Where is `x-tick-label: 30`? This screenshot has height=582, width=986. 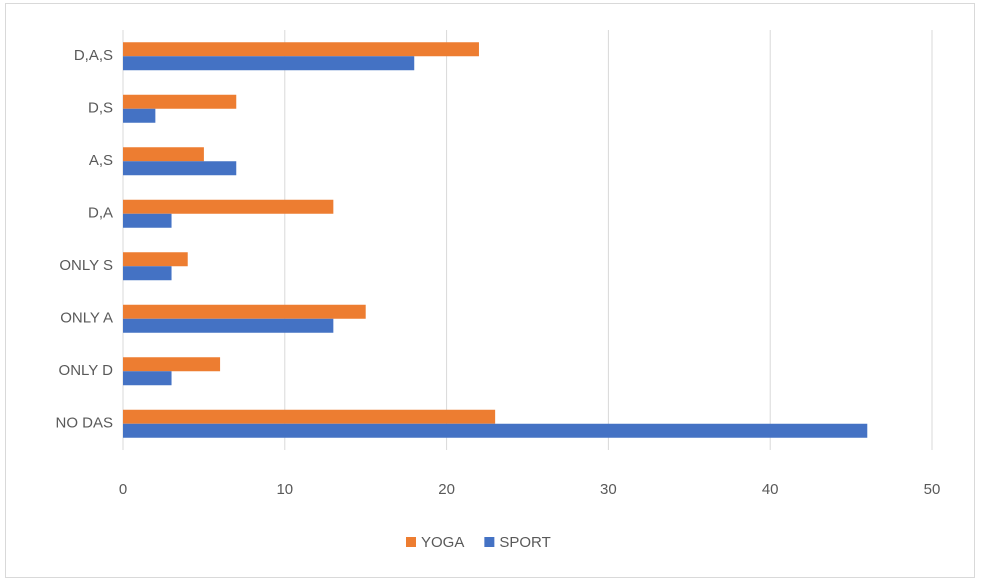 x-tick-label: 30 is located at coordinates (608, 489).